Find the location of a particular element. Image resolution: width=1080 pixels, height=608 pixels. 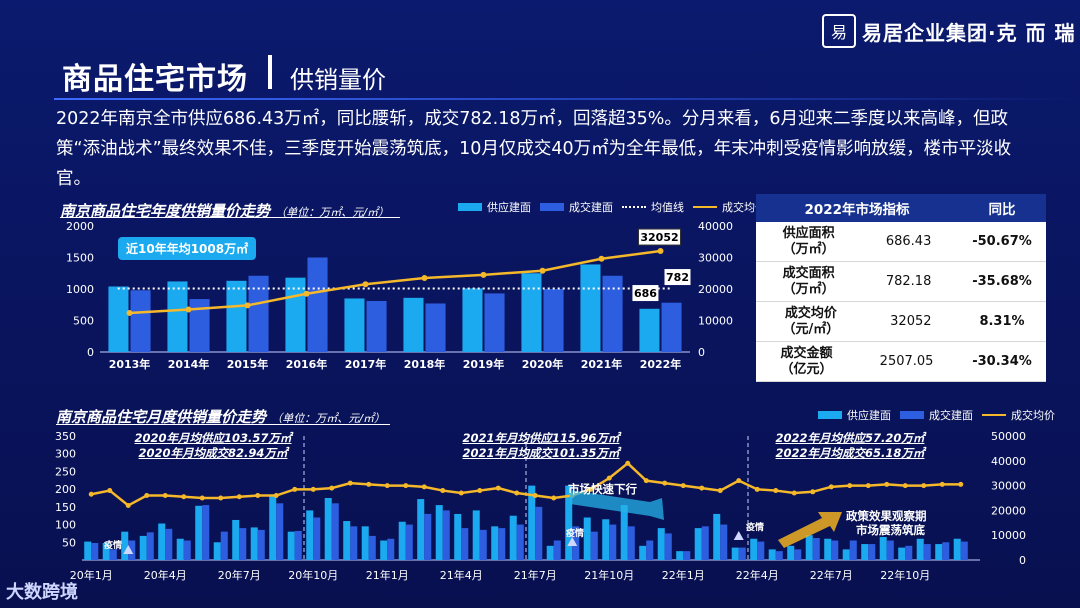

annual-price-line is located at coordinates (395, 282).